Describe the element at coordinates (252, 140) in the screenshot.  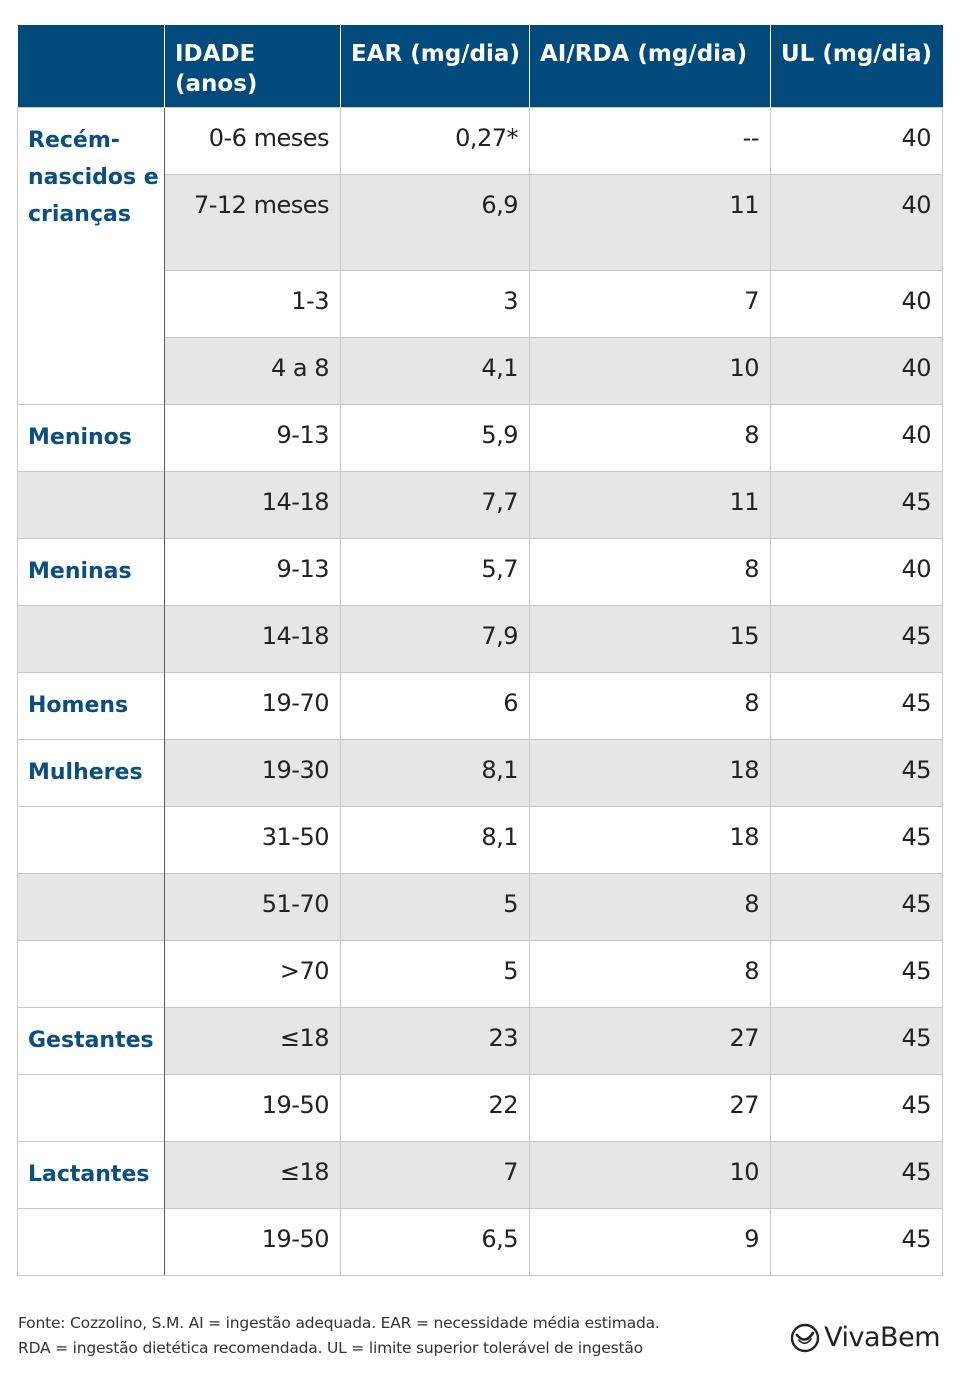
I see `cell-age: 0-6 meses` at that location.